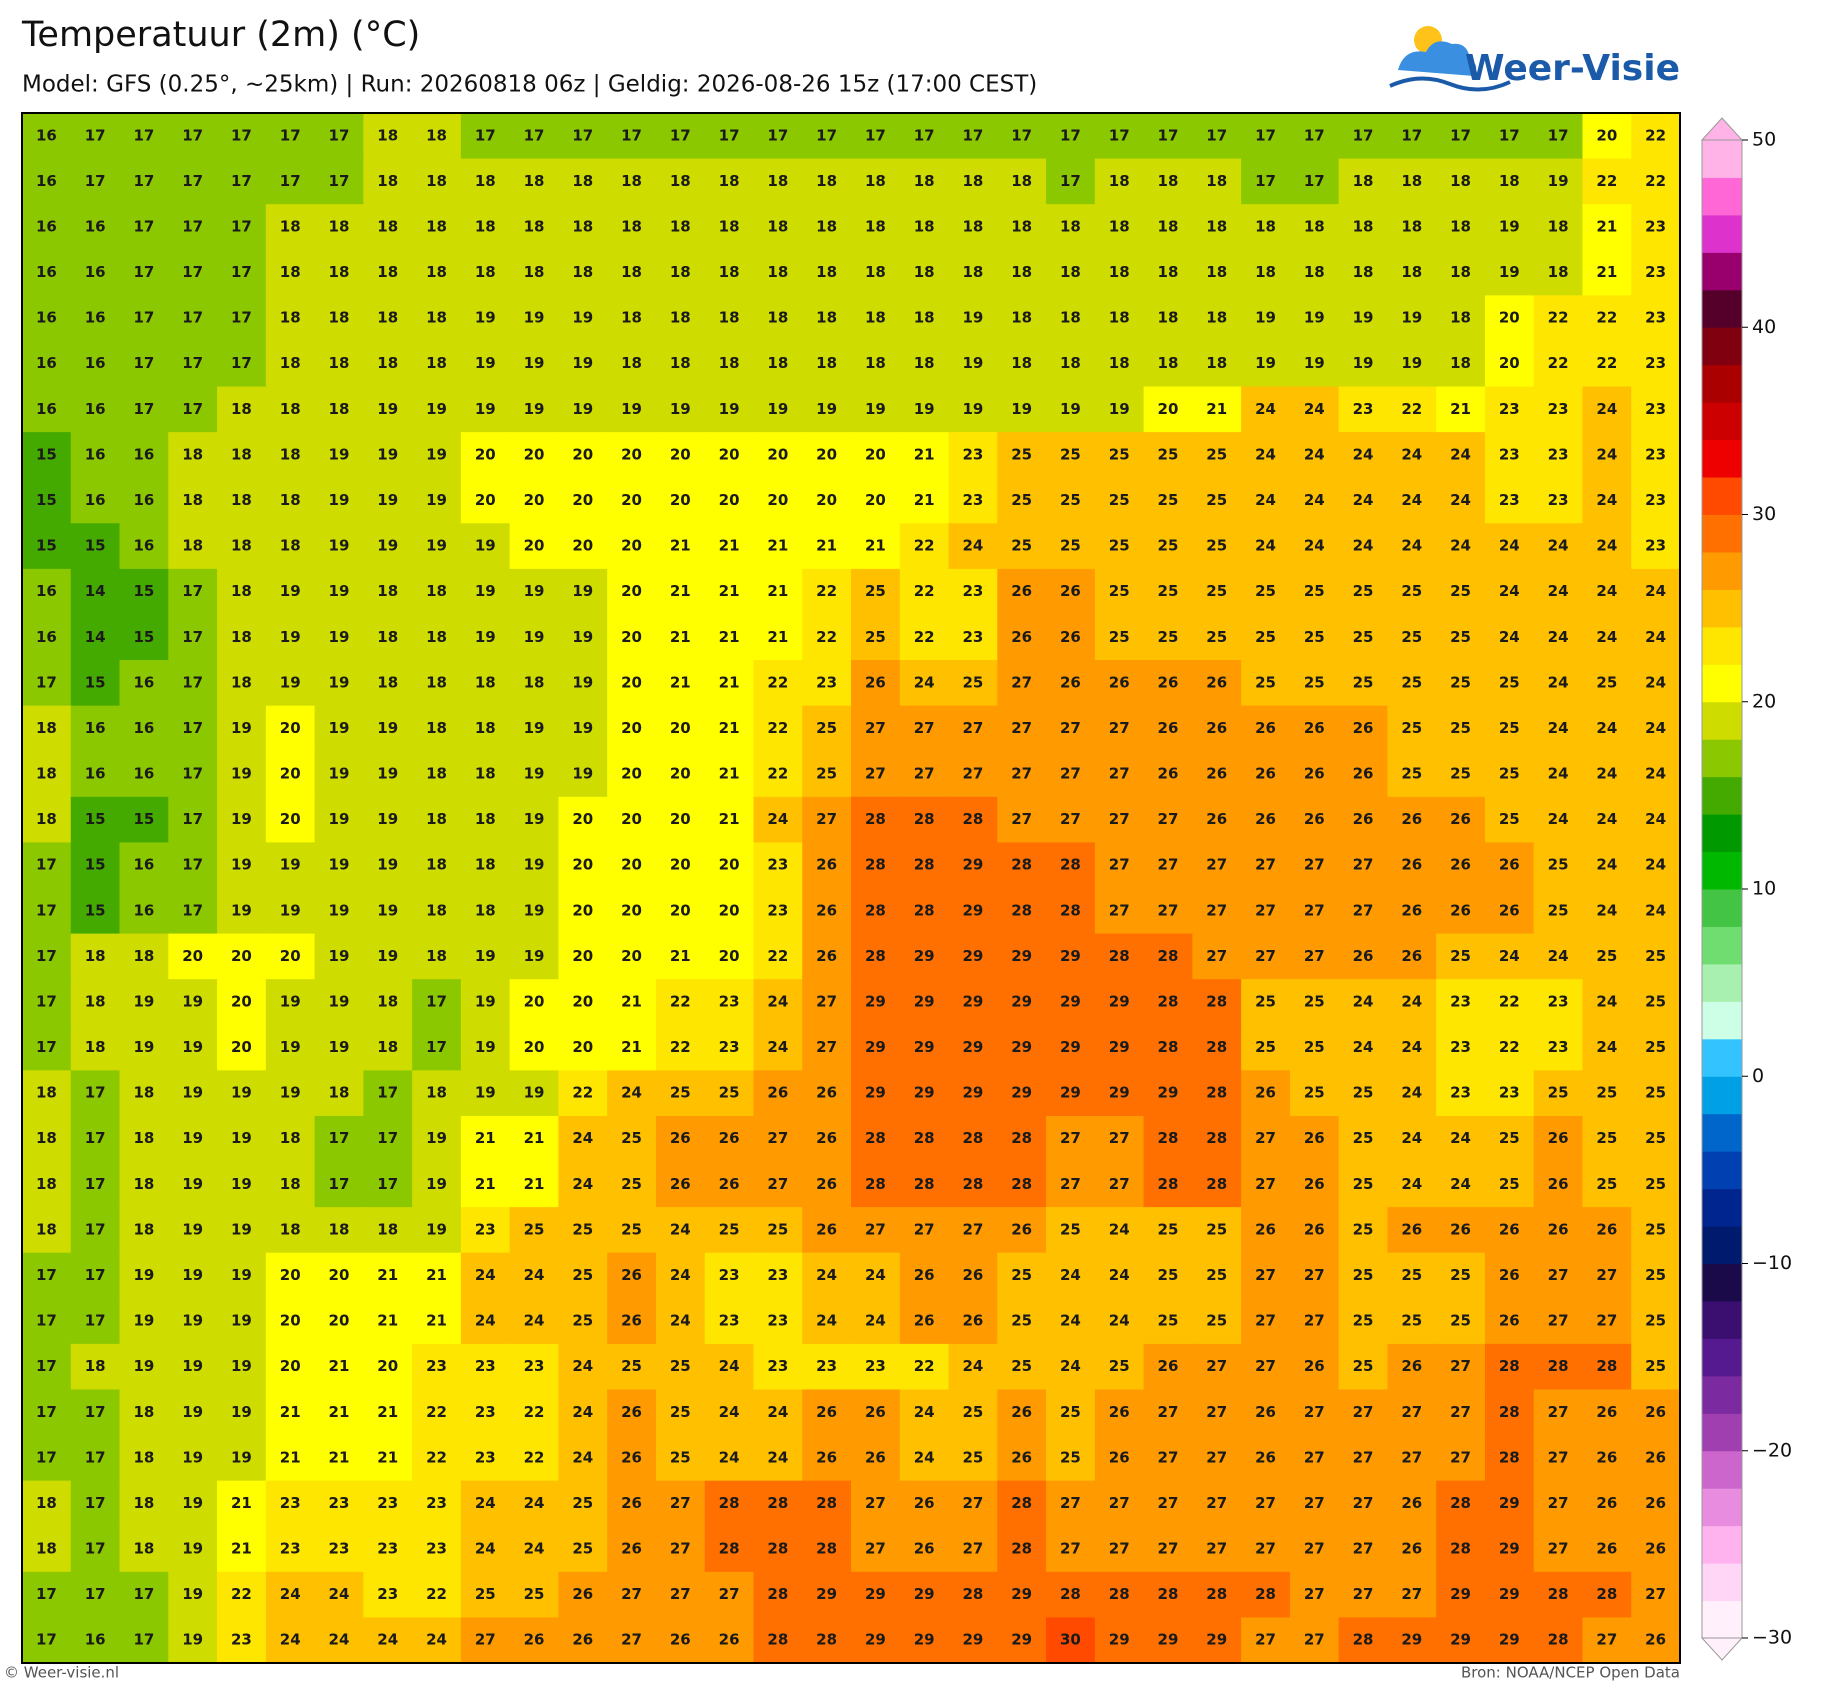 The image size is (1824, 1681). Describe the element at coordinates (972, 1047) in the screenshot. I see `temperature-label: 29` at that location.